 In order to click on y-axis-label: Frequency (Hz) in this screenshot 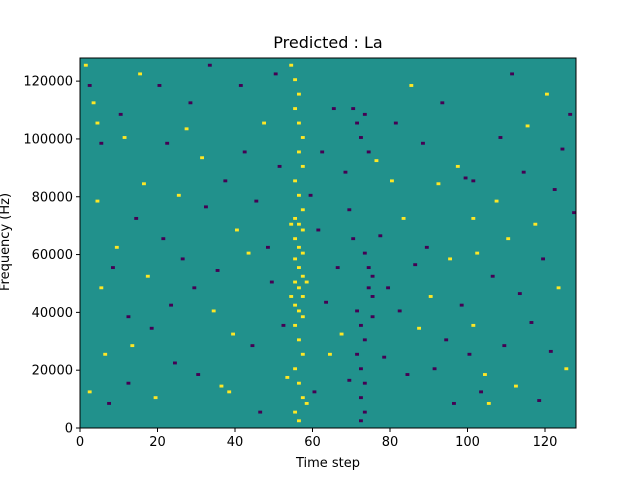, I will do `click(6, 242)`.